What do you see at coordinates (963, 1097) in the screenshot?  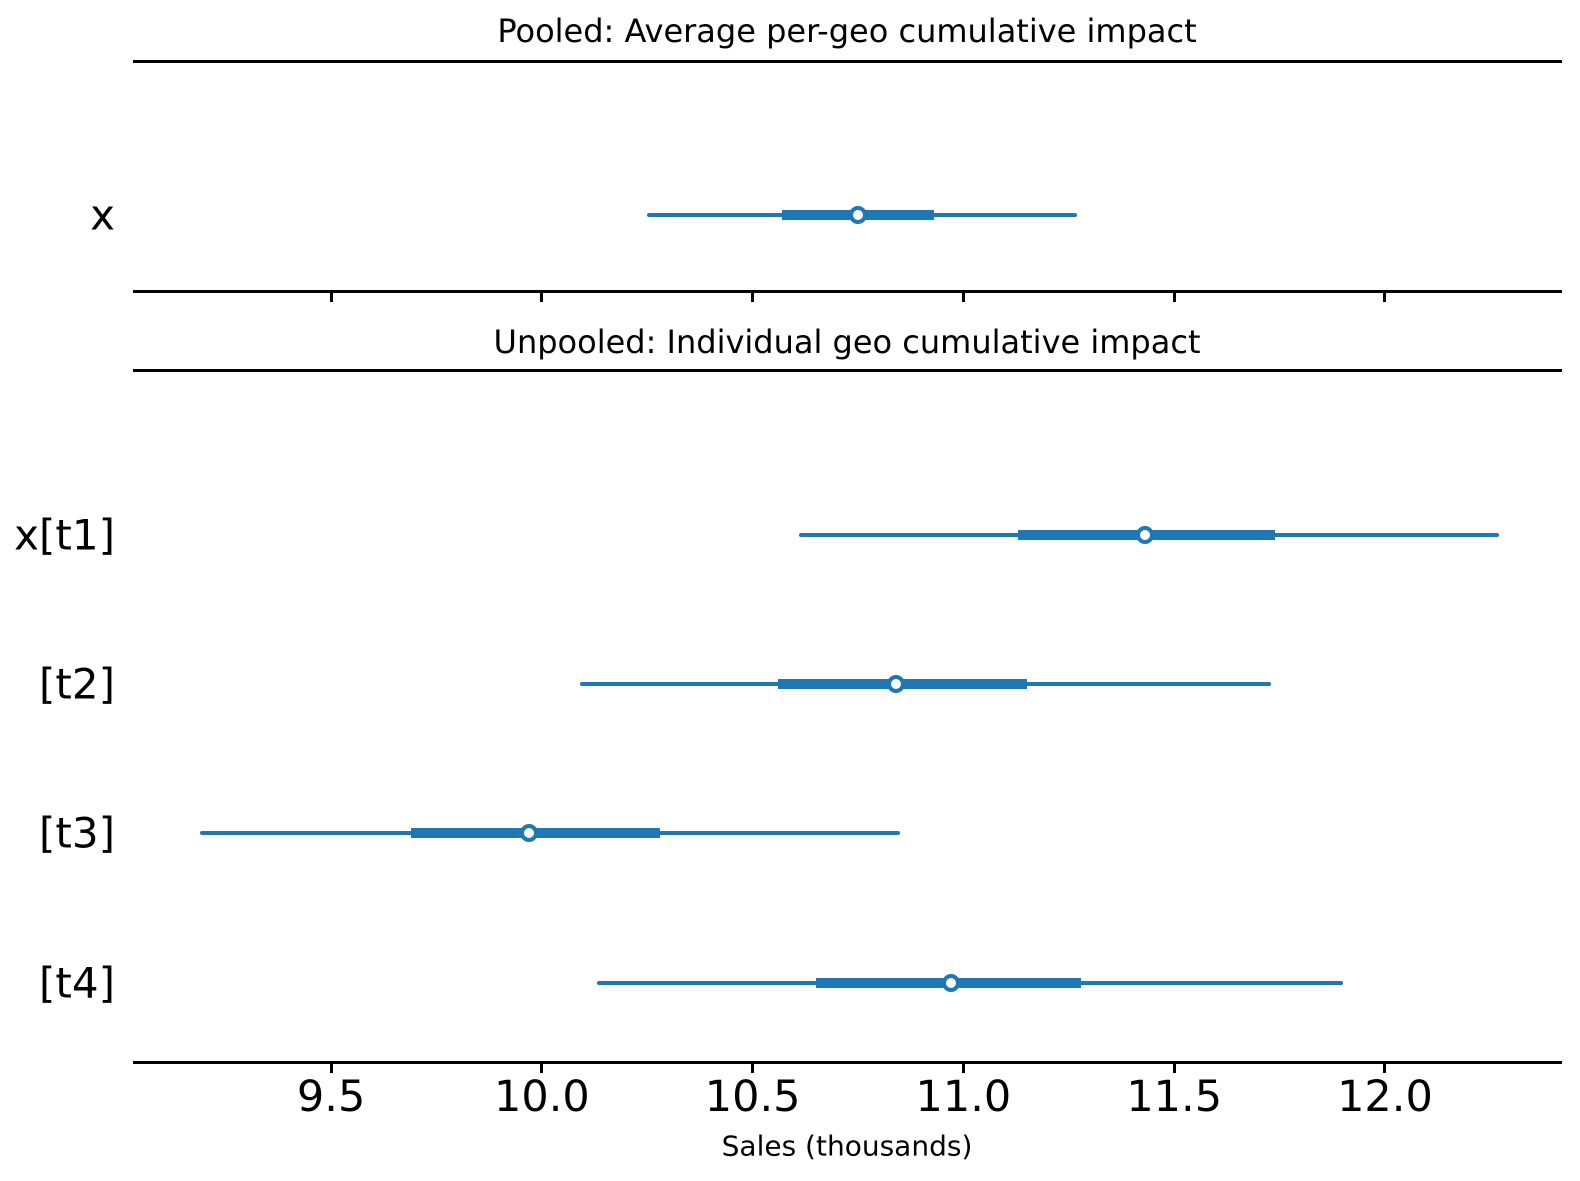 I see `x-tick-label: 11.0` at bounding box center [963, 1097].